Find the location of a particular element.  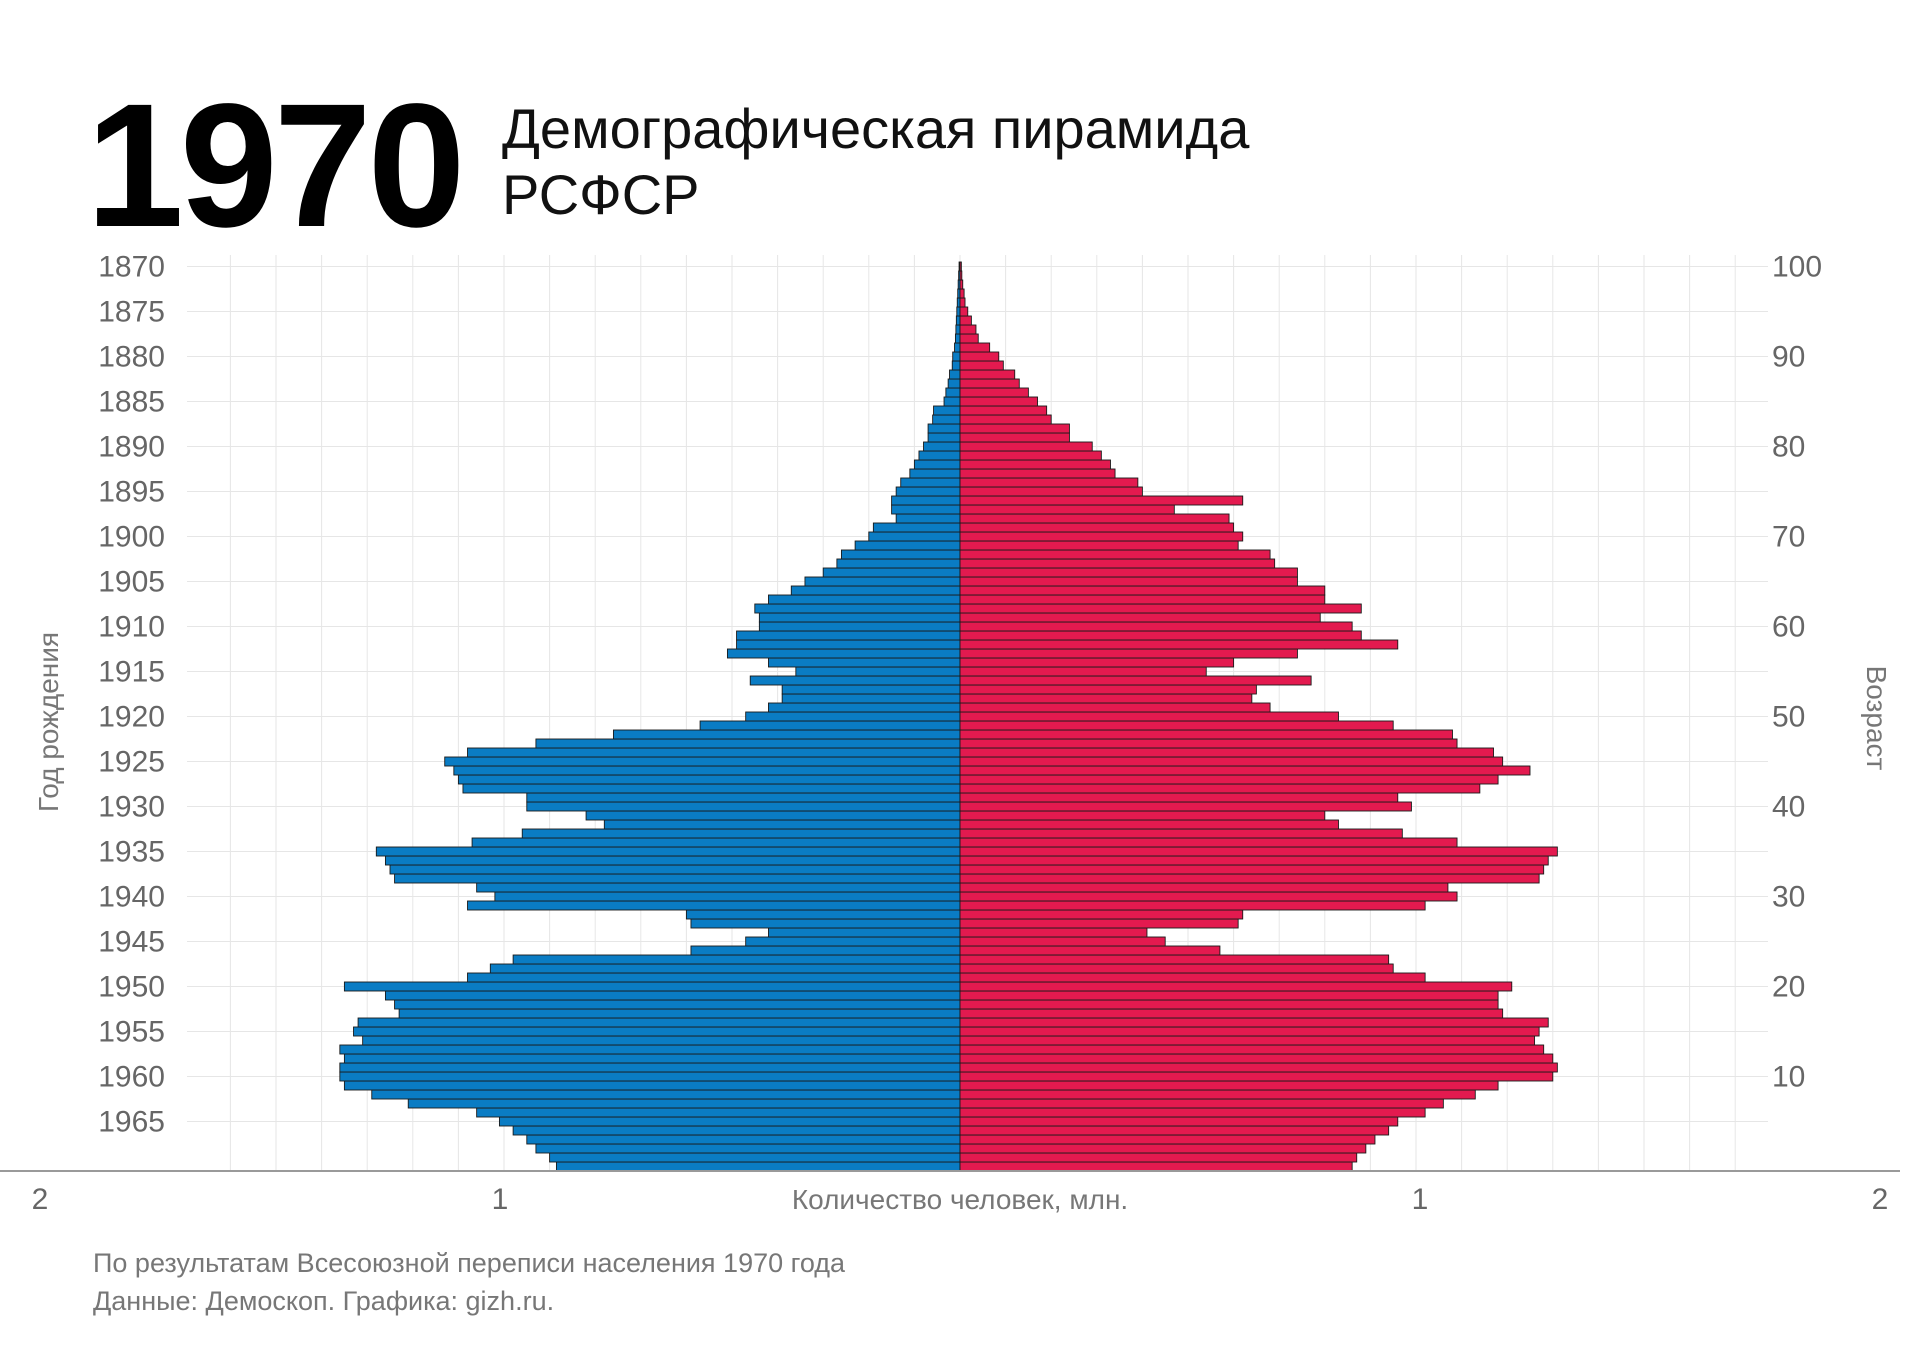

age-tick-label: 40 is located at coordinates (1788, 807).